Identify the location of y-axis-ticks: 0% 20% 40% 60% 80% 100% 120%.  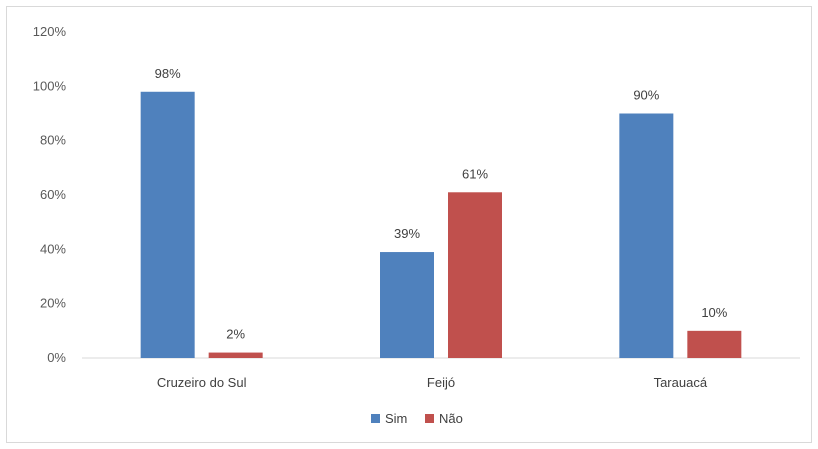
(50, 194).